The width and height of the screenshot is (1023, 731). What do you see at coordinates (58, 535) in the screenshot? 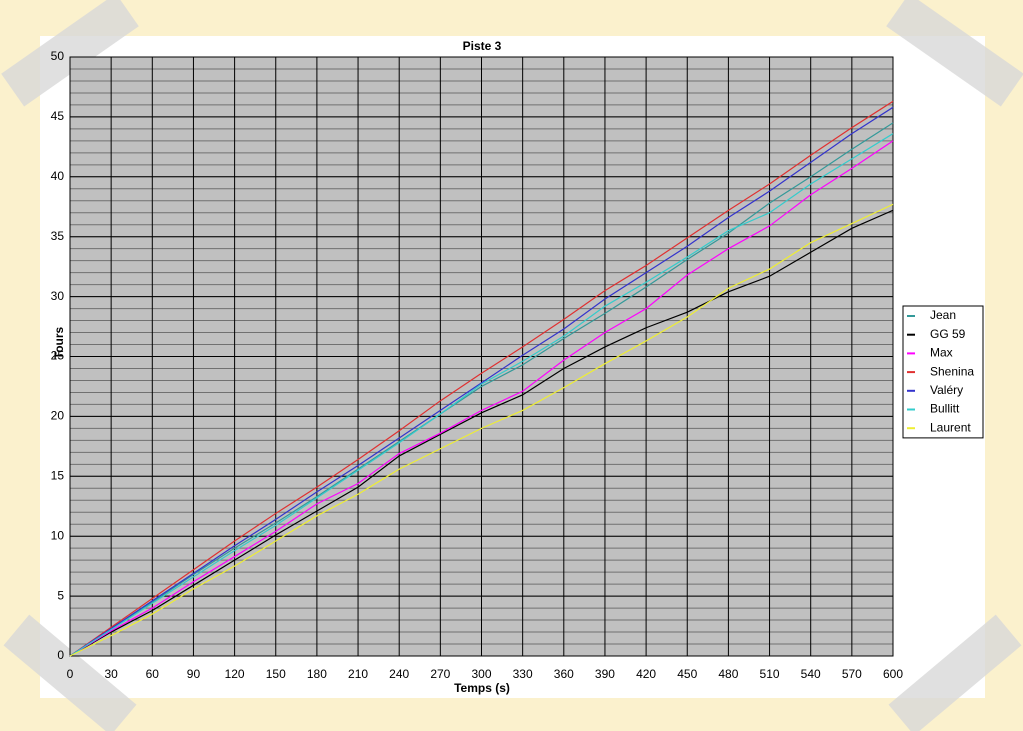
I see `y-tick-label: 10` at bounding box center [58, 535].